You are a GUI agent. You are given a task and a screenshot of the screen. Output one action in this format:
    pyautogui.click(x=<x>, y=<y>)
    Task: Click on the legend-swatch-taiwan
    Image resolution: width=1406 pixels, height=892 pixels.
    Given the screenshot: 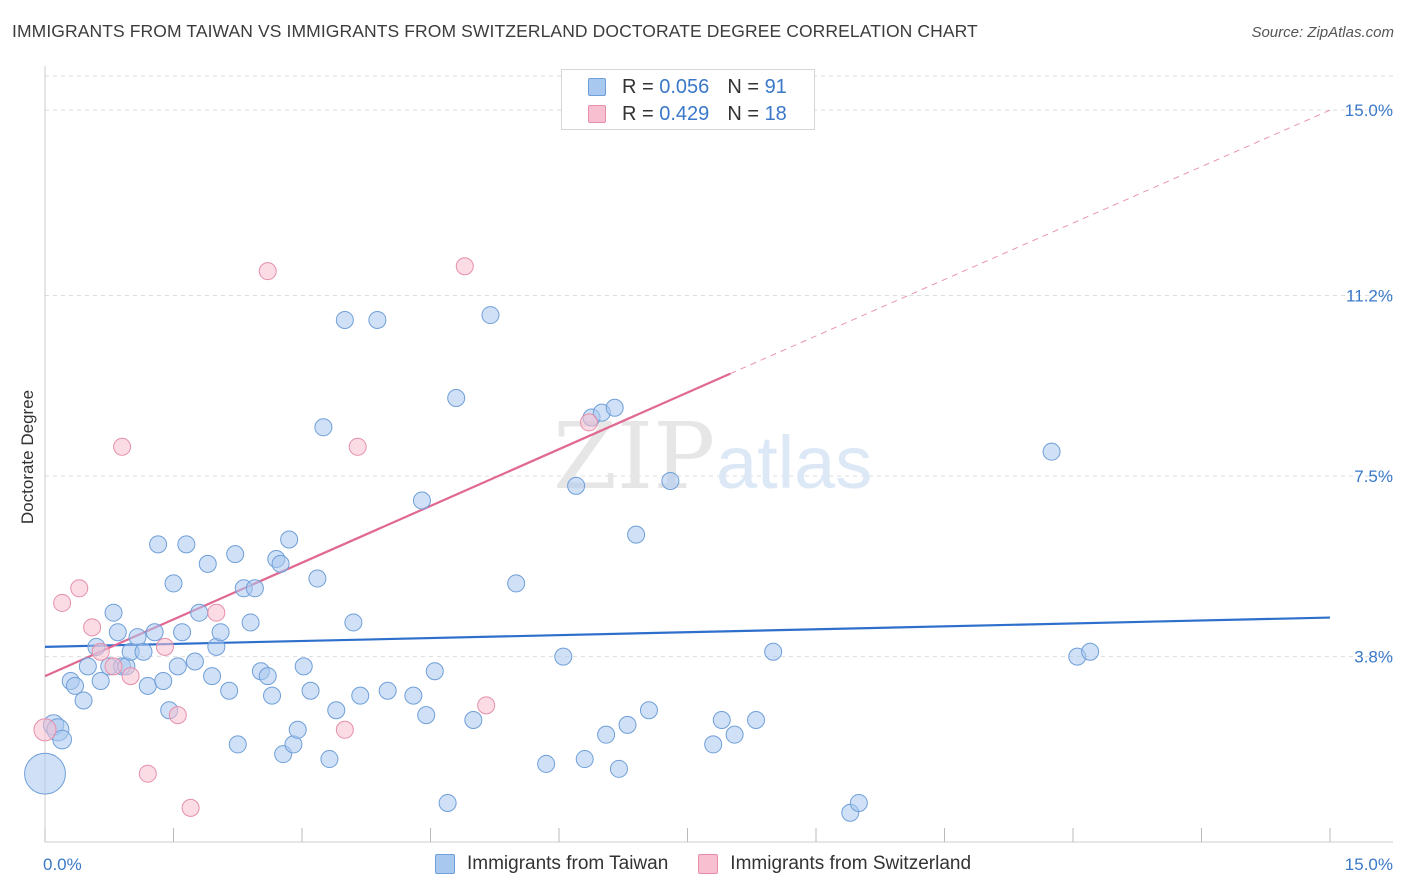 What is the action you would take?
    pyautogui.click(x=597, y=87)
    